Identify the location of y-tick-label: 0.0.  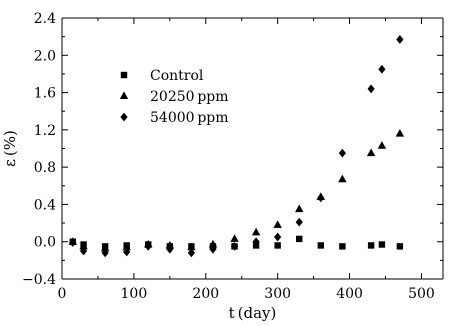
(45, 243).